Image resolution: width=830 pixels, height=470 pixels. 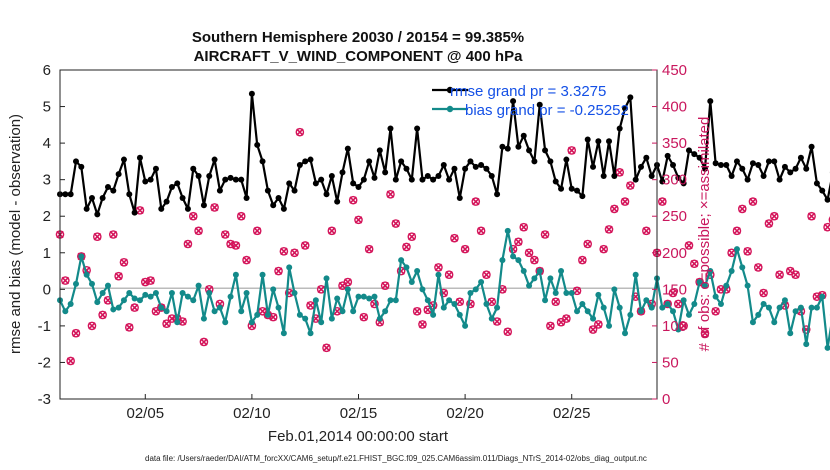 What do you see at coordinates (47, 289) in the screenshot?
I see `y-tick-left-label: 0` at bounding box center [47, 289].